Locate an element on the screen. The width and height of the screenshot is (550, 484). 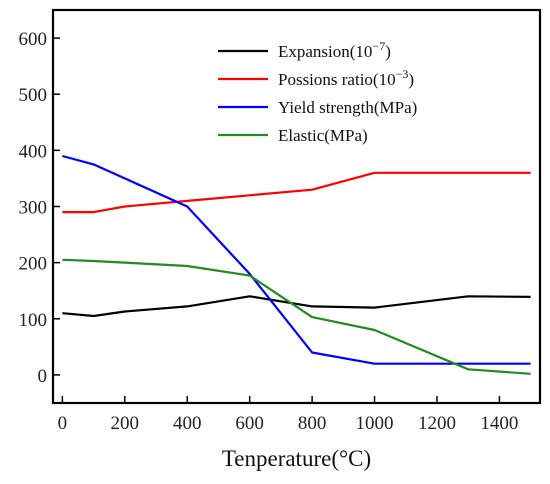
x-tick-label: 1200 is located at coordinates (437, 423).